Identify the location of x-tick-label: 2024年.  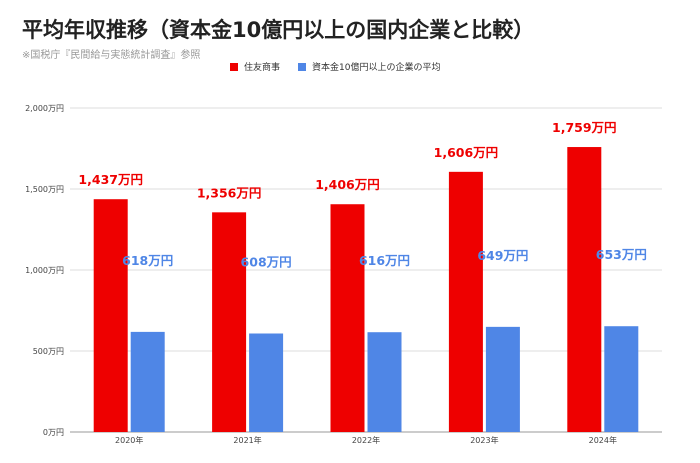
(603, 440).